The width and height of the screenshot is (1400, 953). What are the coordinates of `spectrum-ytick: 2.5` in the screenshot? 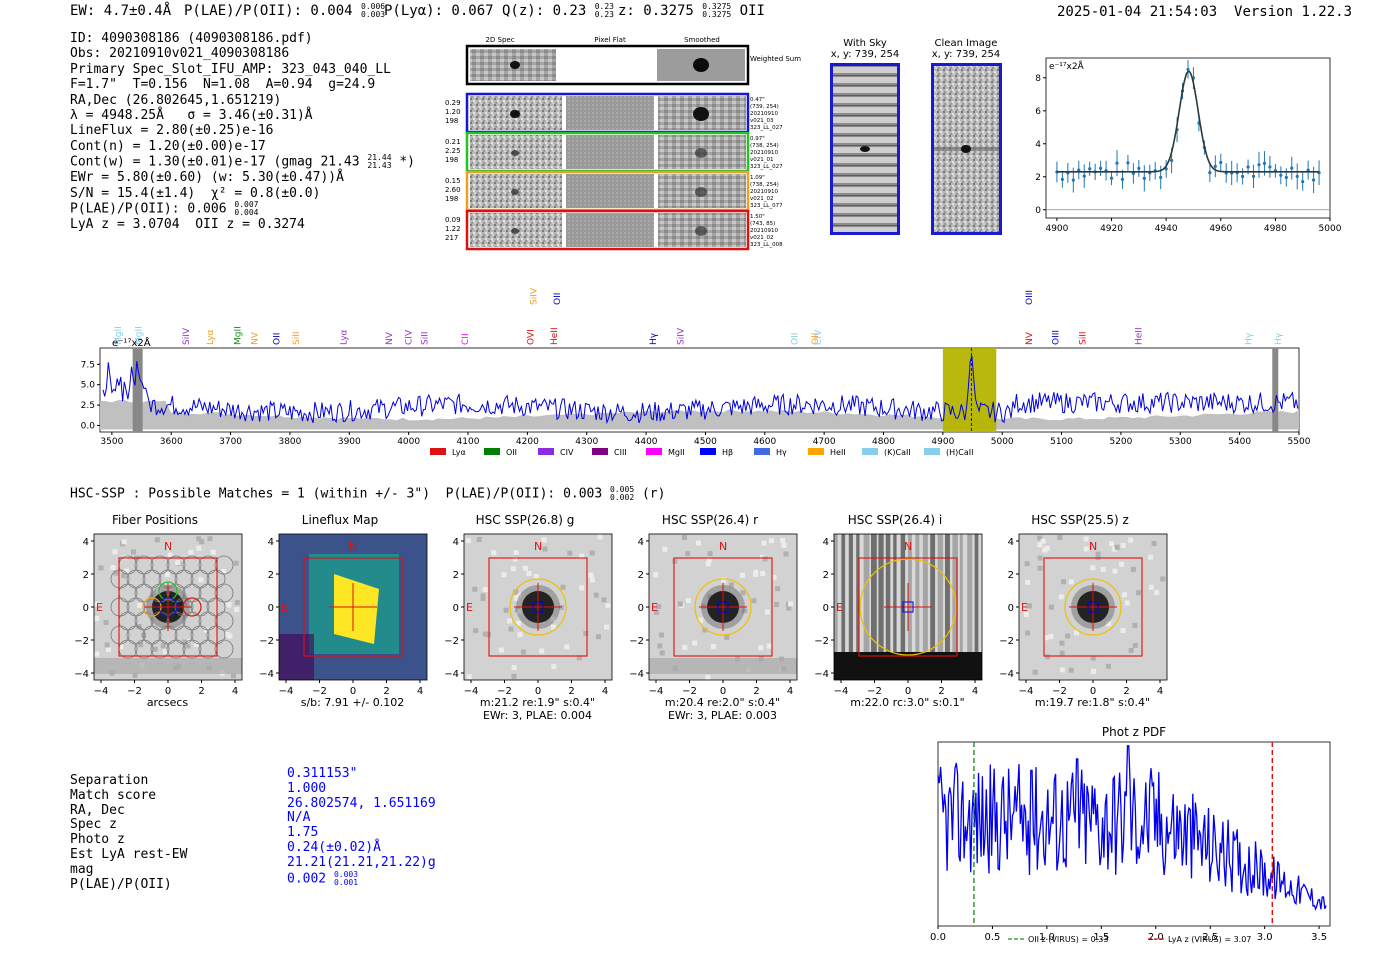 It's located at (88, 406).